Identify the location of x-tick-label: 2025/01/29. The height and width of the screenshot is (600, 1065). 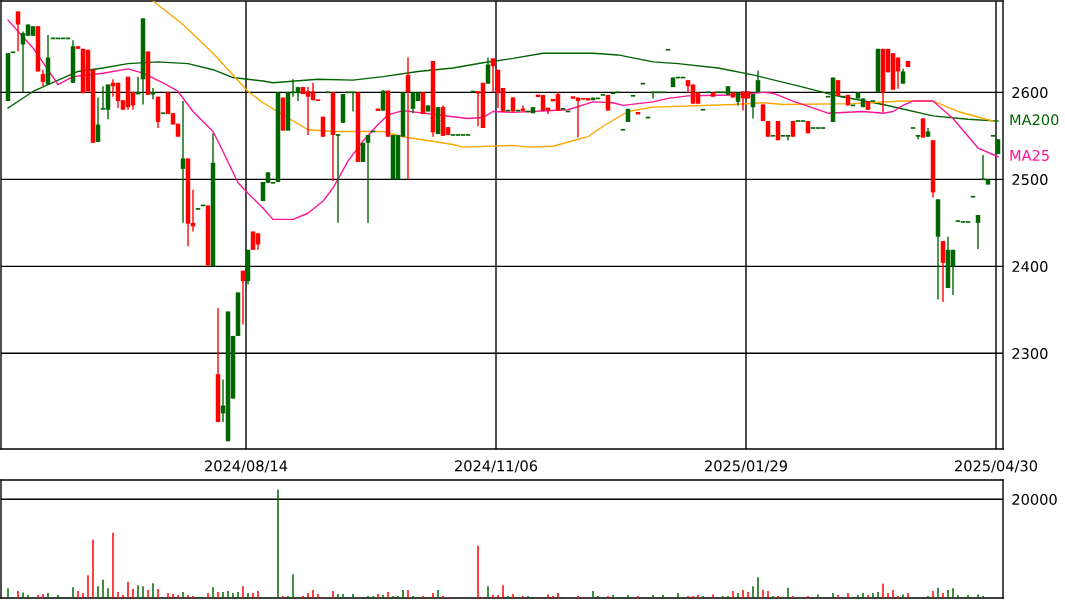
(746, 466).